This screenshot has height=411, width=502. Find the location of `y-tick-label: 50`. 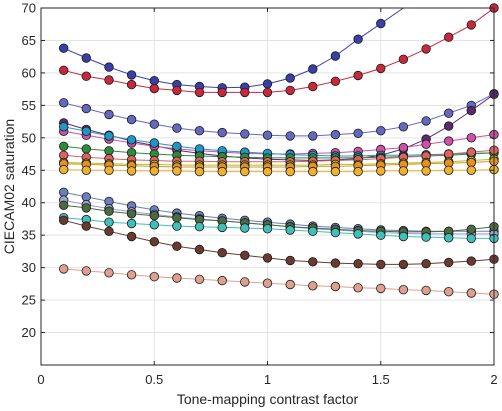

y-tick-label: 50 is located at coordinates (29, 137).